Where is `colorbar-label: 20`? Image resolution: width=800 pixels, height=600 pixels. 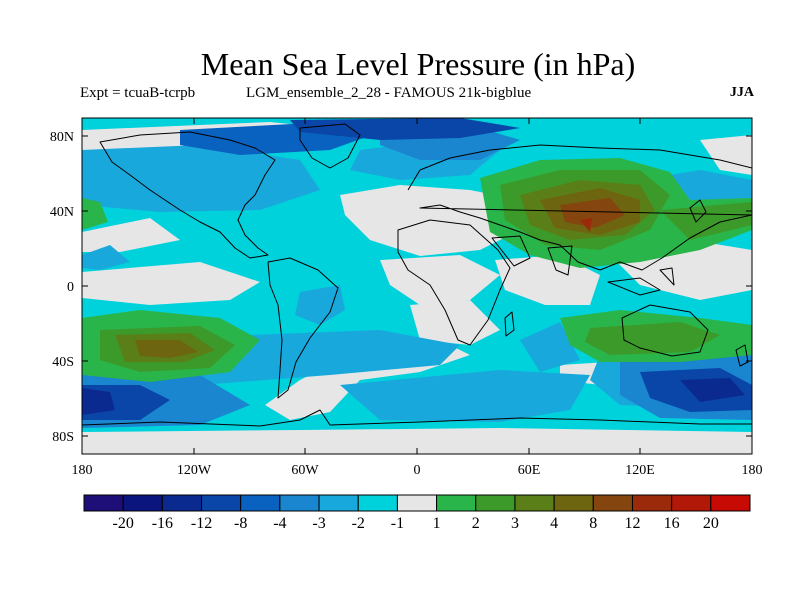
colorbar-label: 20 is located at coordinates (711, 523).